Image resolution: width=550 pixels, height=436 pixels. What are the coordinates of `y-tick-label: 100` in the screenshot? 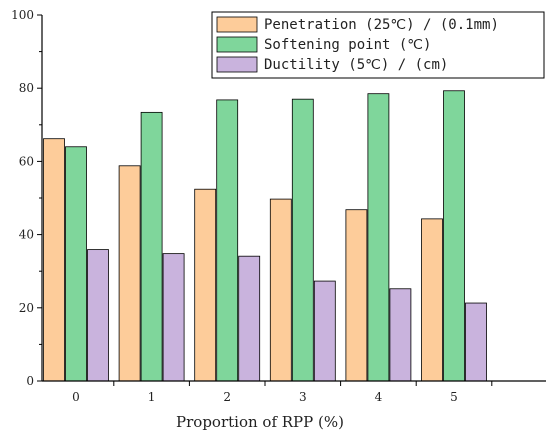 It's located at (22, 15).